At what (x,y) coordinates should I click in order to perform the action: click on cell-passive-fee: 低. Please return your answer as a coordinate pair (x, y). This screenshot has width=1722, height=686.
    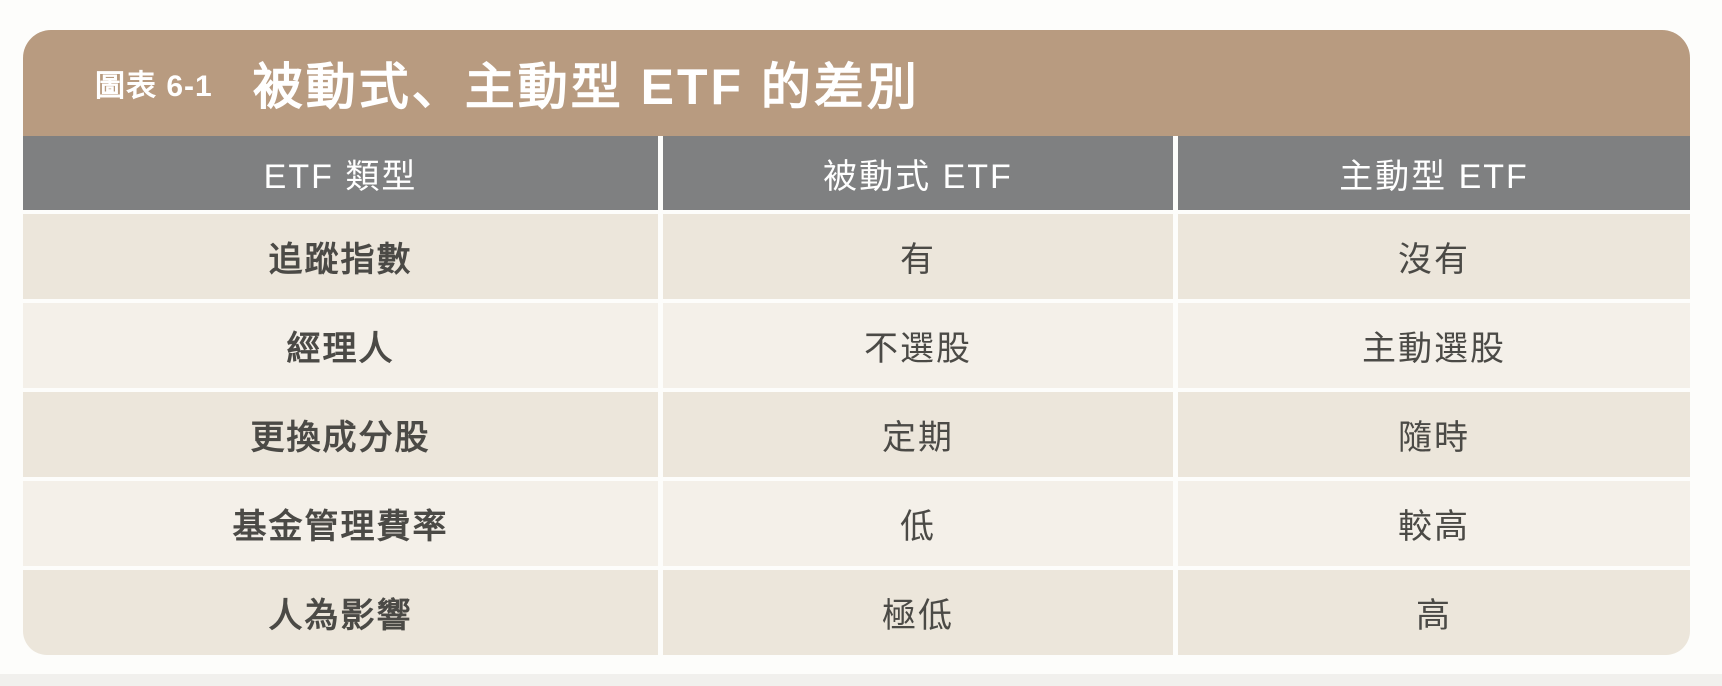
    Looking at the image, I should click on (918, 523).